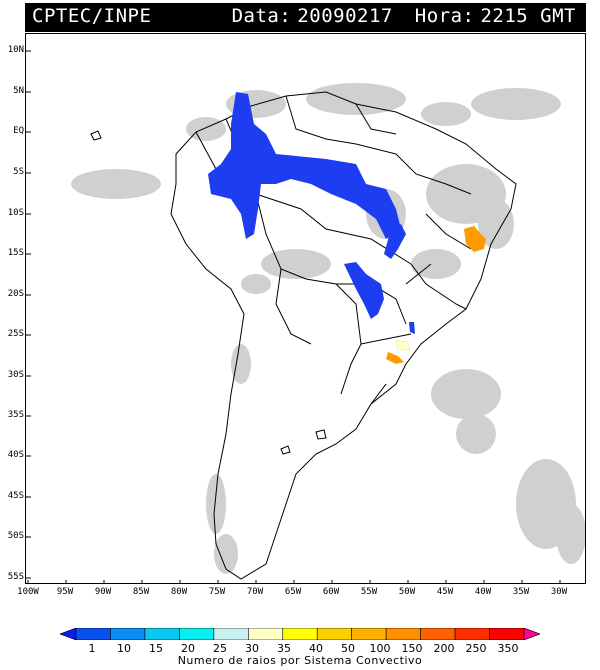 The width and height of the screenshot is (600, 670). What do you see at coordinates (141, 592) in the screenshot?
I see `lon-label: 85W` at bounding box center [141, 592].